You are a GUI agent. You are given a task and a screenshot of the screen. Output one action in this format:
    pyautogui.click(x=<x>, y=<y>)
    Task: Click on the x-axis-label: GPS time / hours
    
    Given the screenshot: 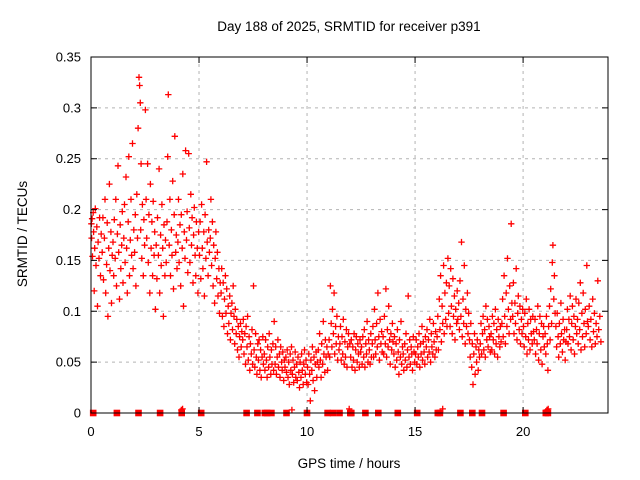 What is the action you would take?
    pyautogui.click(x=349, y=463)
    